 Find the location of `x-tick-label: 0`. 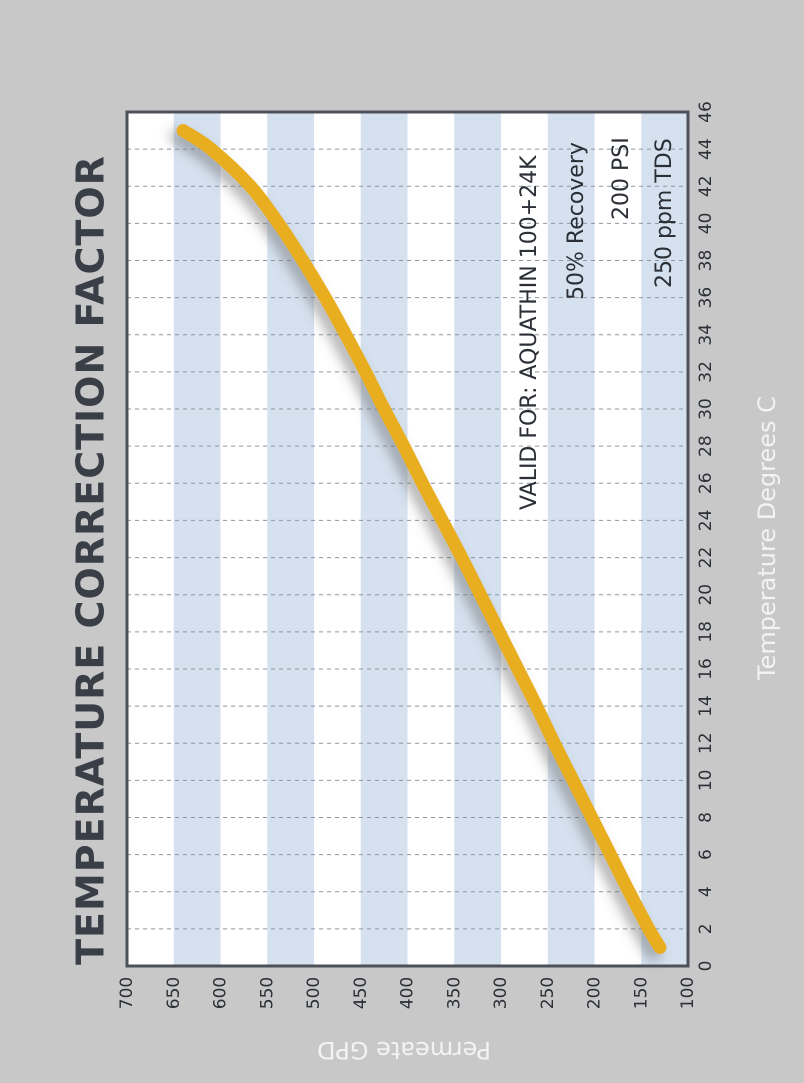

x-tick-label: 0 is located at coordinates (706, 966).